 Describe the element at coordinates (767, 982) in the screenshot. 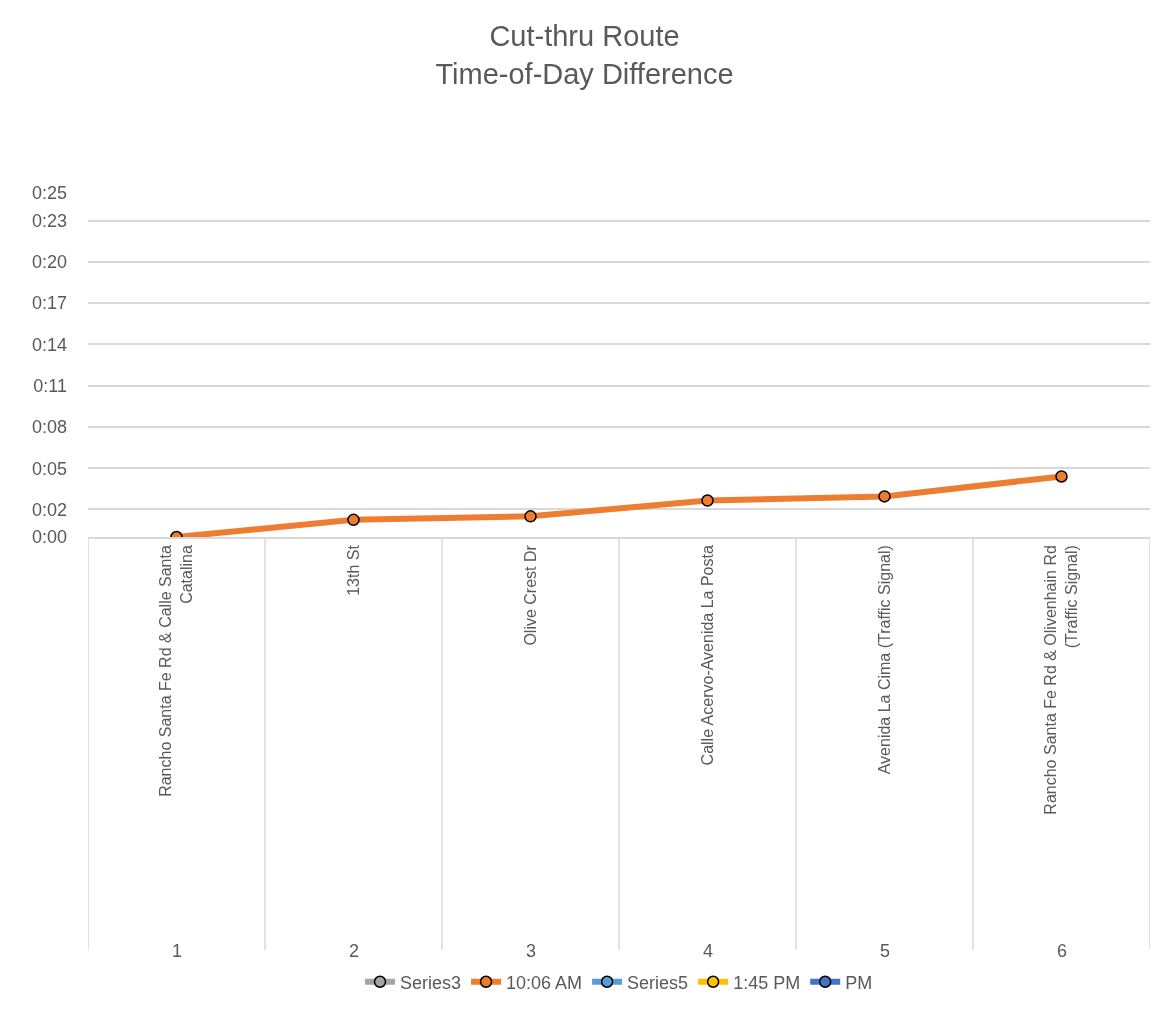

I see `legend-label: 1:45 PM` at that location.